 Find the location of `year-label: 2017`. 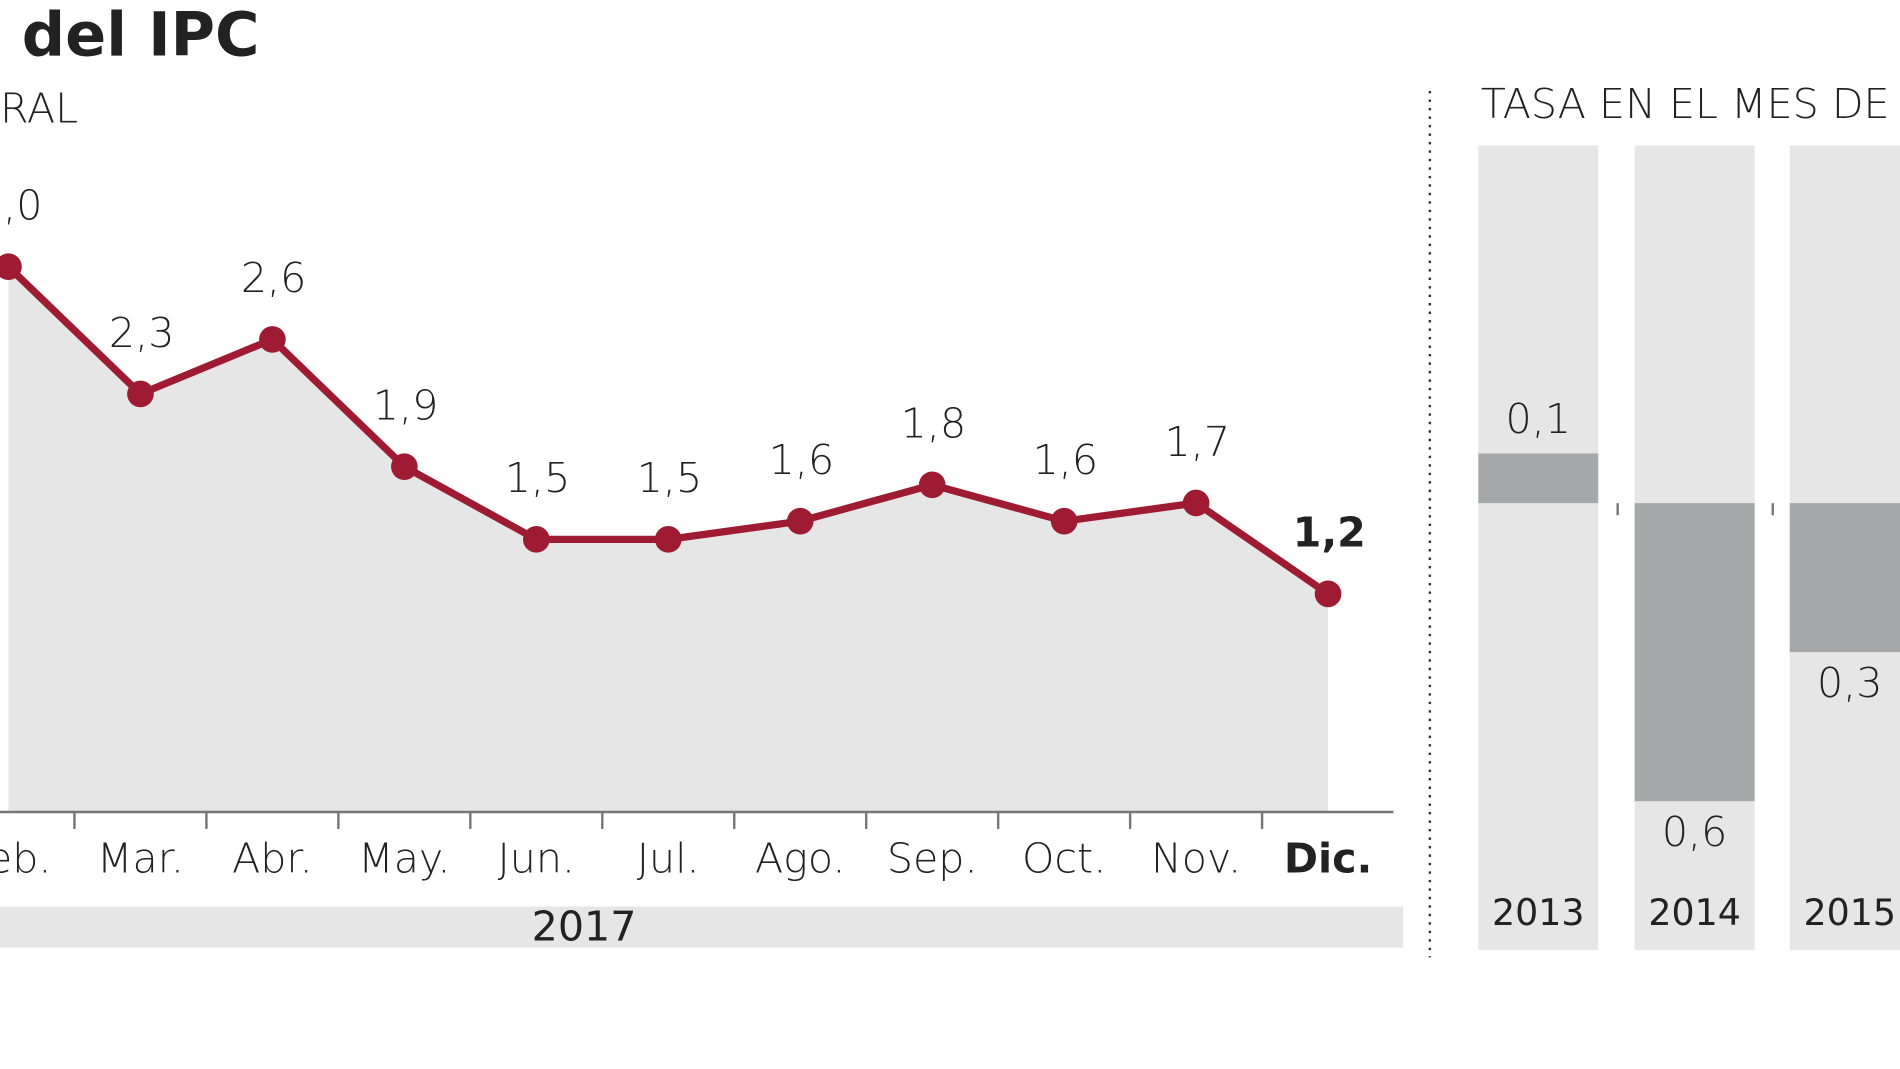

year-label: 2017 is located at coordinates (584, 927).